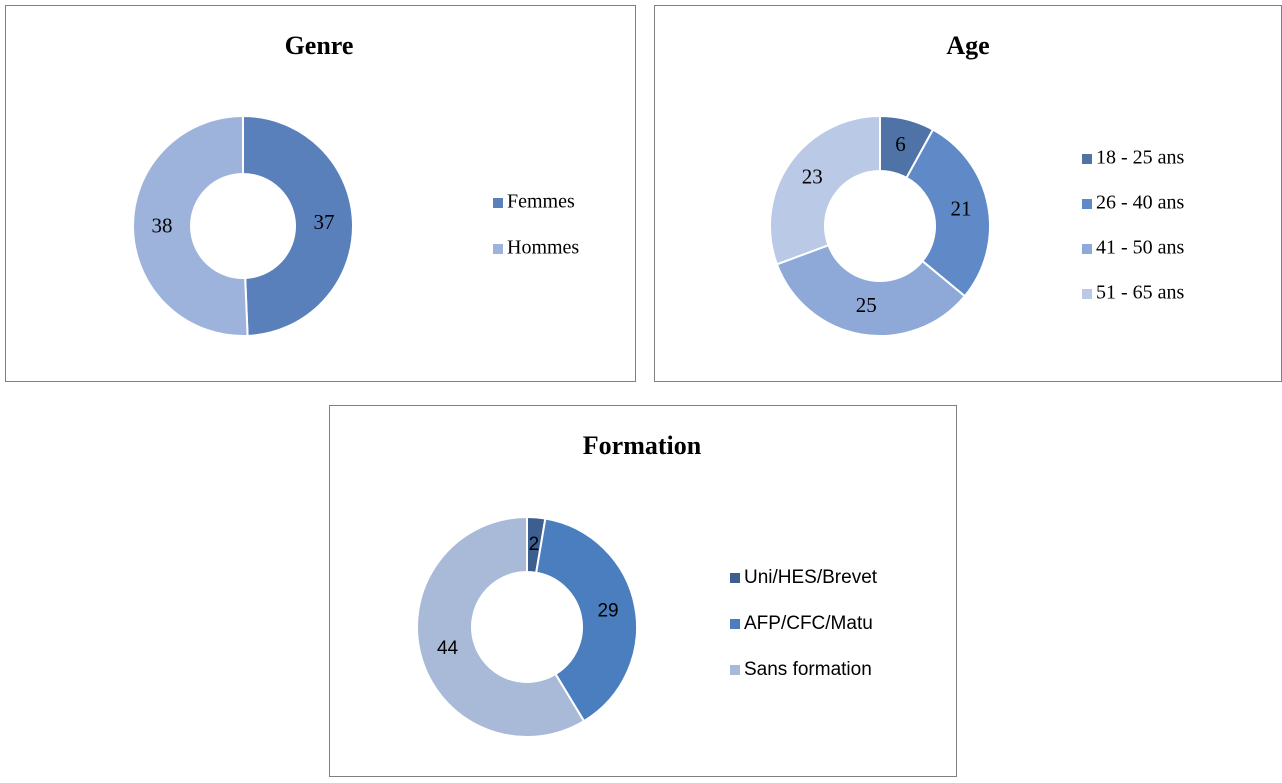  I want to click on legend-label: 51 - 65 ans, so click(1140, 293).